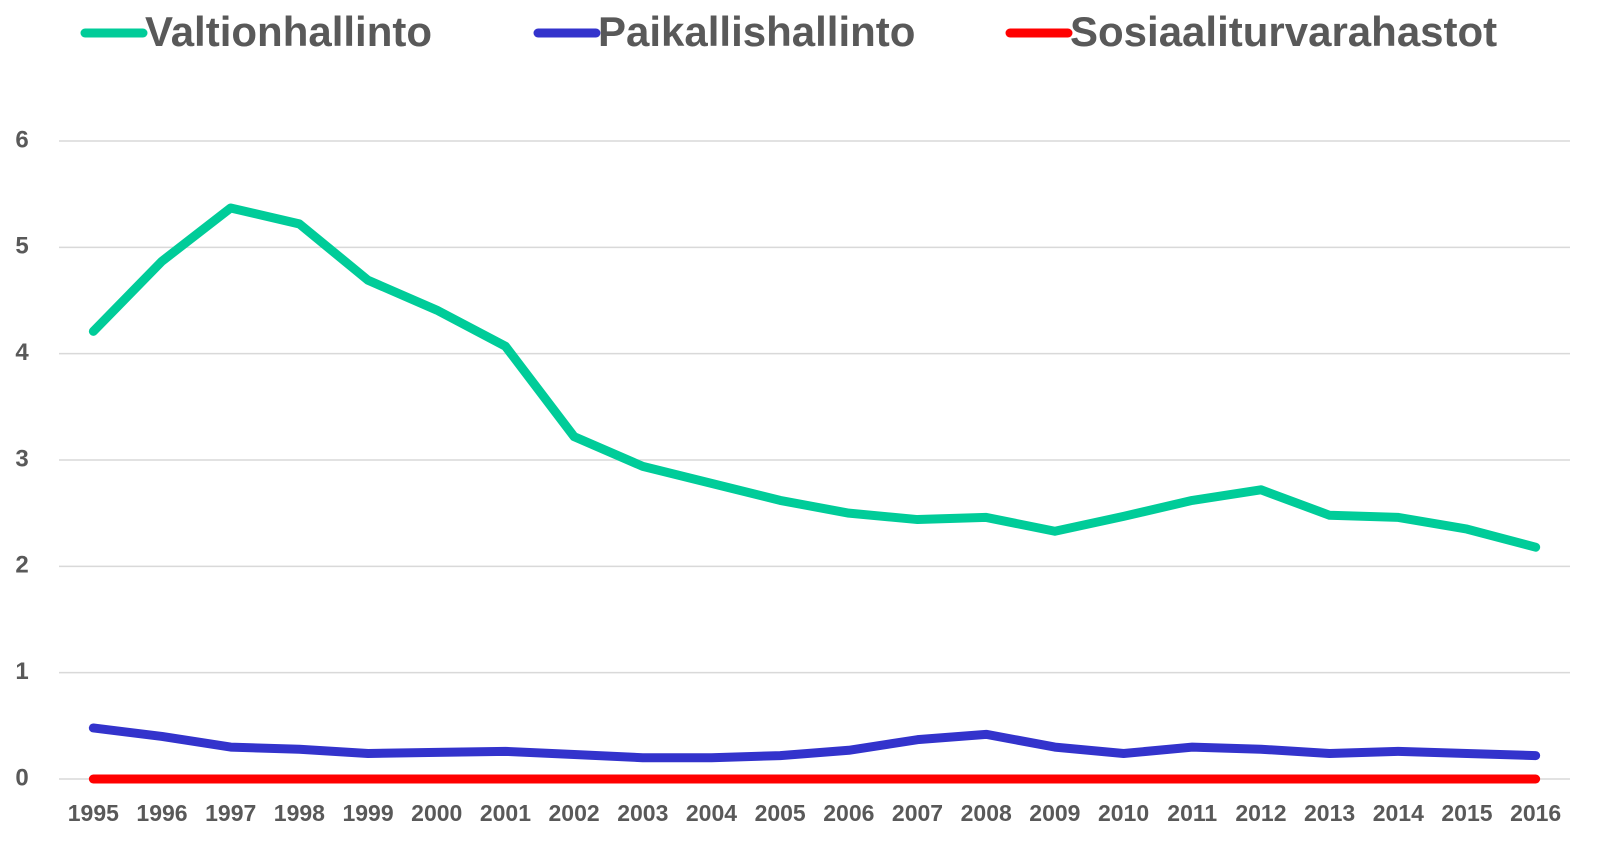  What do you see at coordinates (1123, 813) in the screenshot?
I see `x-tick-label: 2010` at bounding box center [1123, 813].